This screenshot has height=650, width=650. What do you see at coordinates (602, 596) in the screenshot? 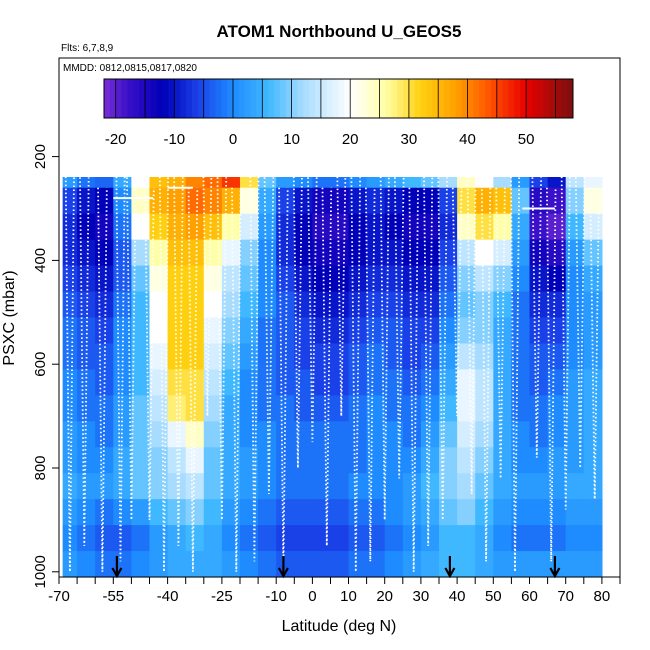
I see `x-tick-label: 80` at bounding box center [602, 596].